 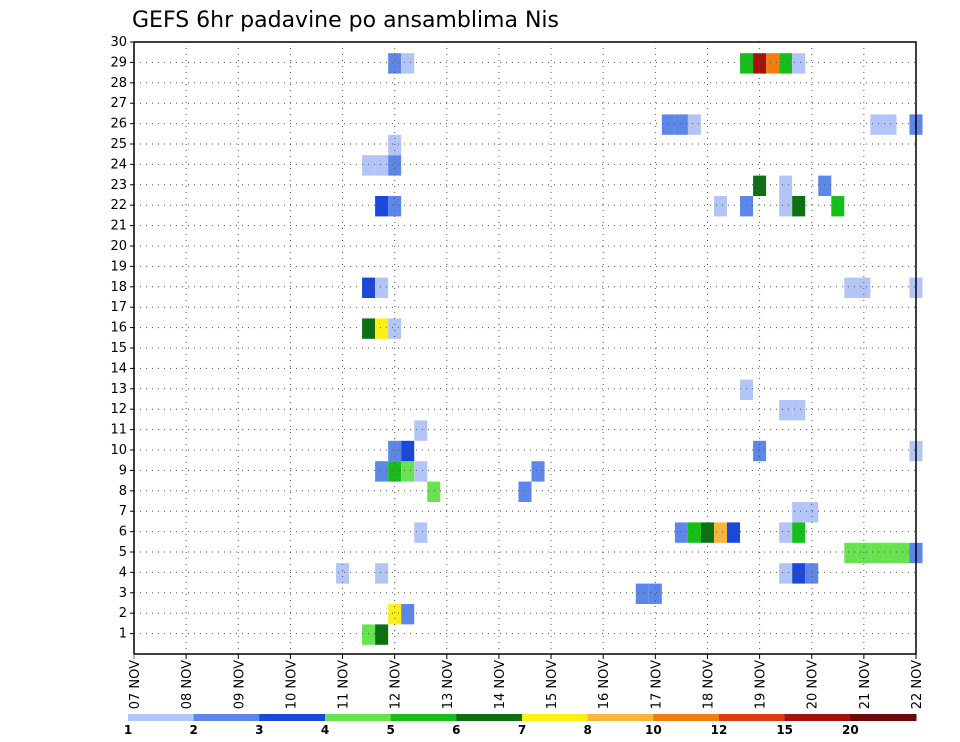 What do you see at coordinates (917, 684) in the screenshot?
I see `x-tick-label: 22 NOV` at bounding box center [917, 684].